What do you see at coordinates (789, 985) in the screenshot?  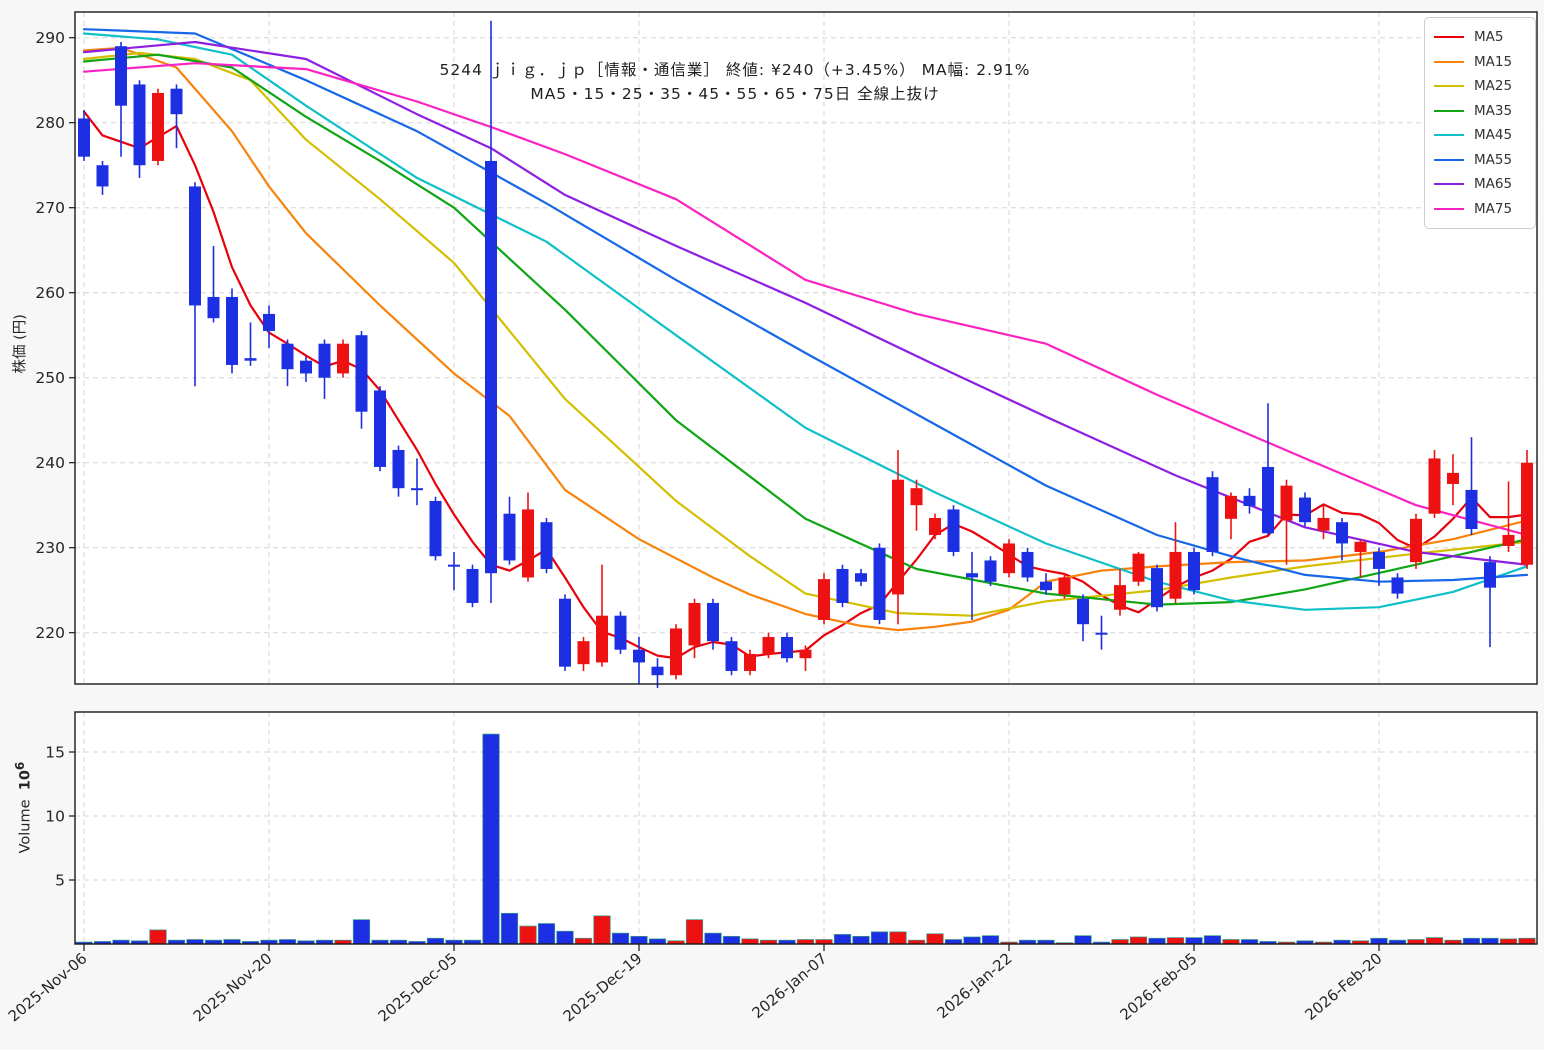 I see `date-tick-label: 2026-Jan-07` at bounding box center [789, 985].